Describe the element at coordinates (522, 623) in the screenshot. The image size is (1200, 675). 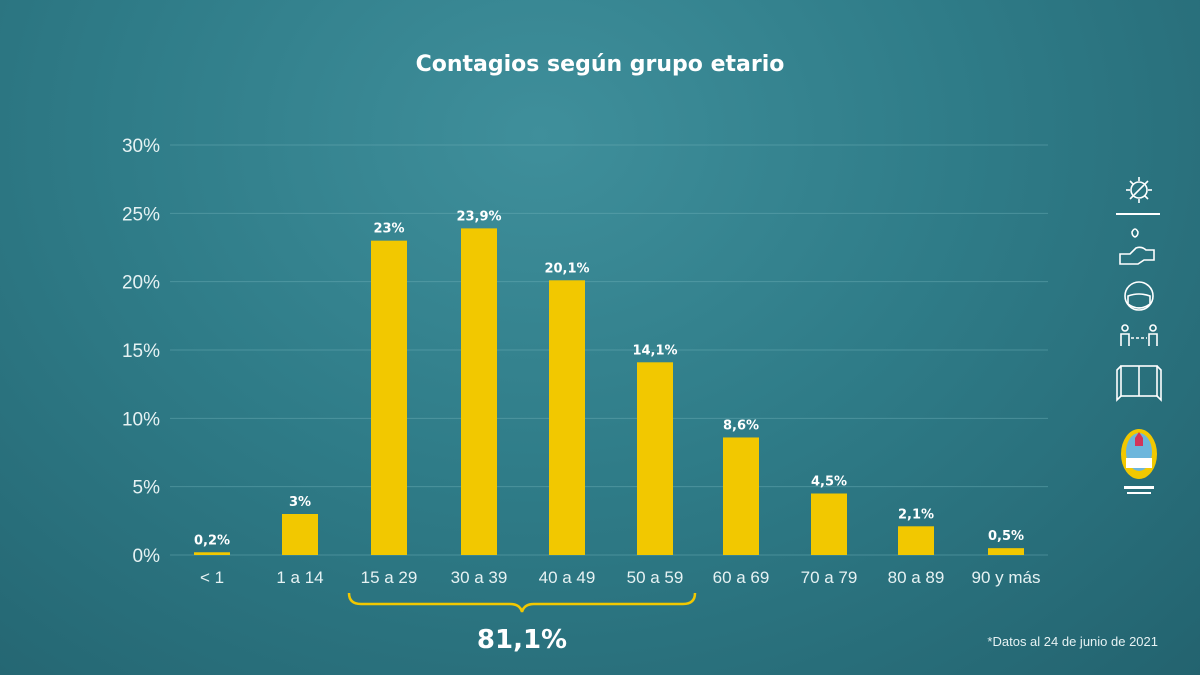
I see `bracket-annotation: 81,1%` at that location.